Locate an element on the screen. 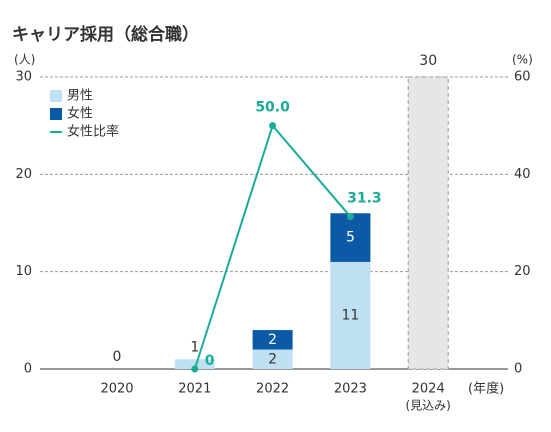 The width and height of the screenshot is (551, 432). forecast-label: 30 is located at coordinates (428, 61).